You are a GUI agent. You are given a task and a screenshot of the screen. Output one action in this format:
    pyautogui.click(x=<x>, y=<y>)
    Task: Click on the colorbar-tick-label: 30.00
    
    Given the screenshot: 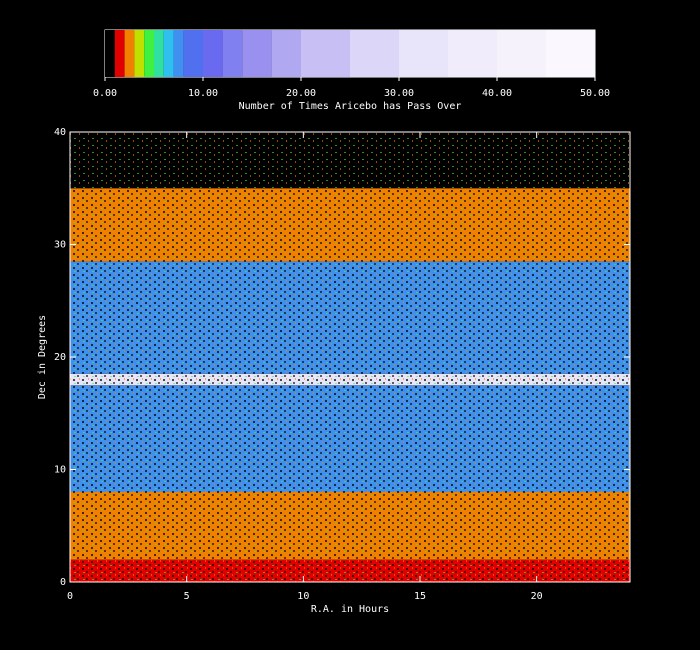 What is the action you would take?
    pyautogui.click(x=399, y=93)
    